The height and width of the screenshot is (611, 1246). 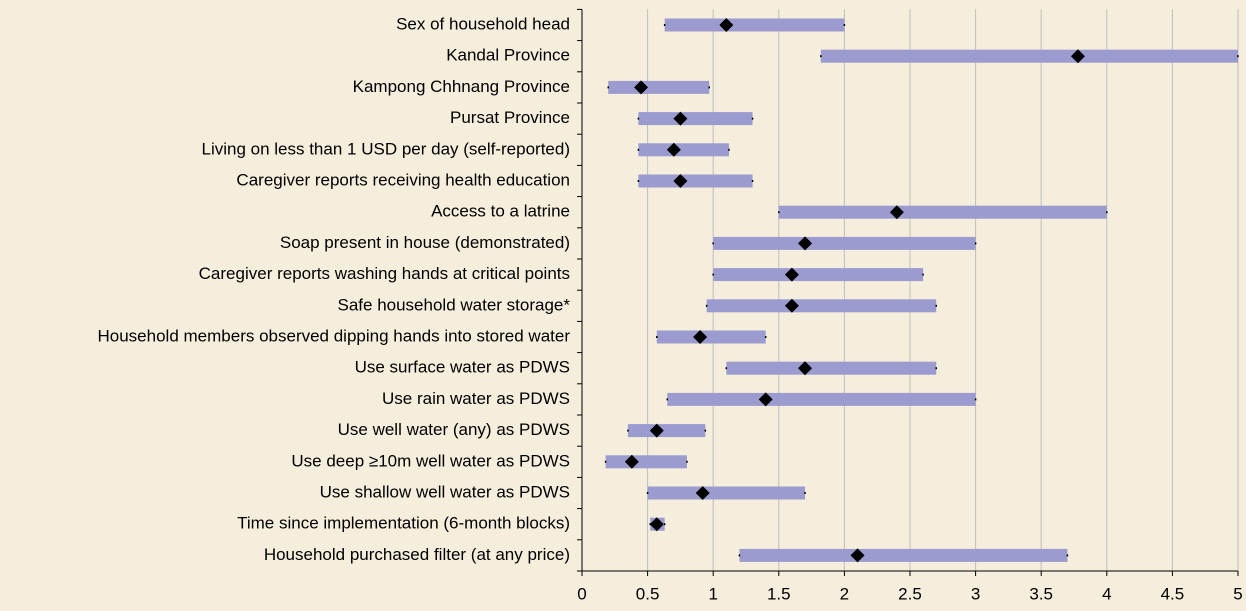 What do you see at coordinates (648, 593) in the screenshot?
I see `x-tick-label: 0.5` at bounding box center [648, 593].